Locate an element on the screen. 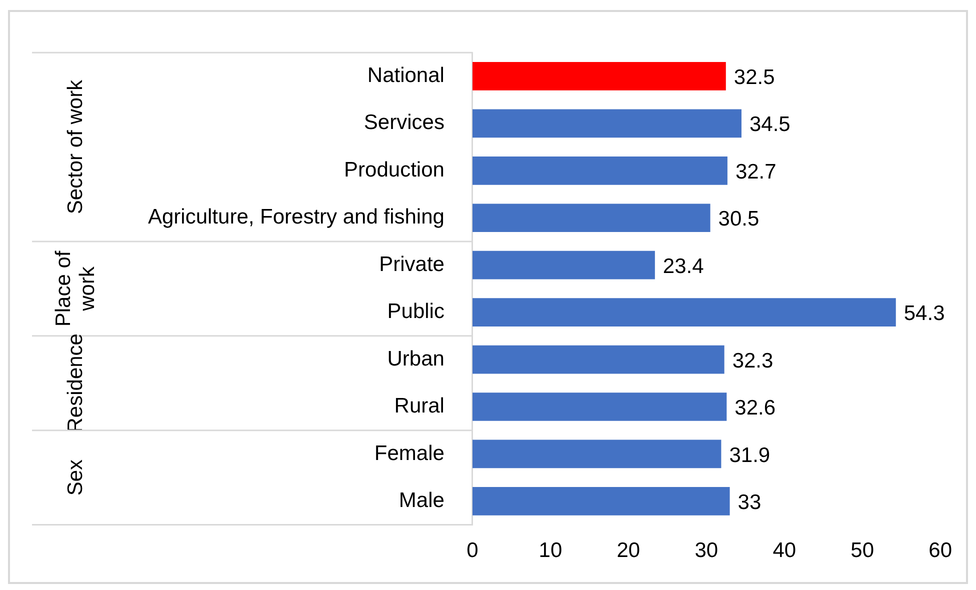 The width and height of the screenshot is (976, 590). x-tick-label: 30 is located at coordinates (706, 550).